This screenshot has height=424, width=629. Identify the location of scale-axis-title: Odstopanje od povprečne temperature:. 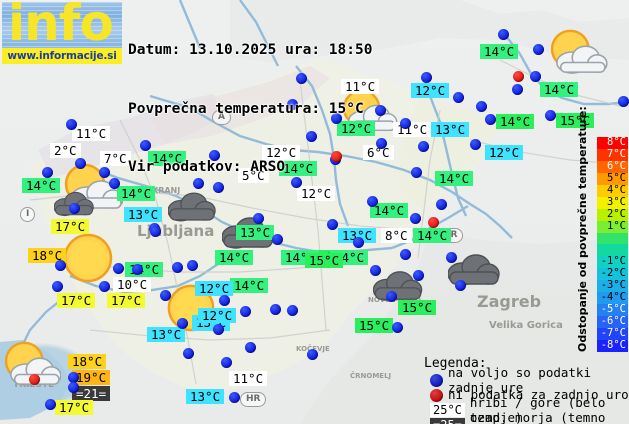
(582, 229).